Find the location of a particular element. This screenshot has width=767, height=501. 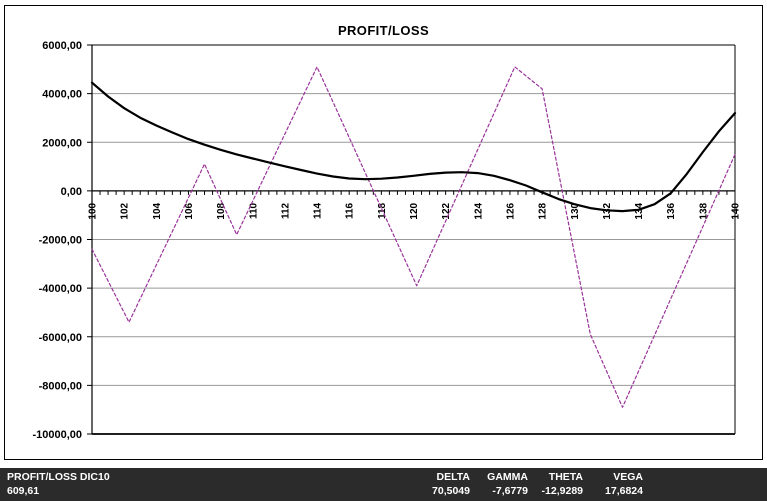

greek-gamma: GAMMA -7,6779 is located at coordinates (502, 484).